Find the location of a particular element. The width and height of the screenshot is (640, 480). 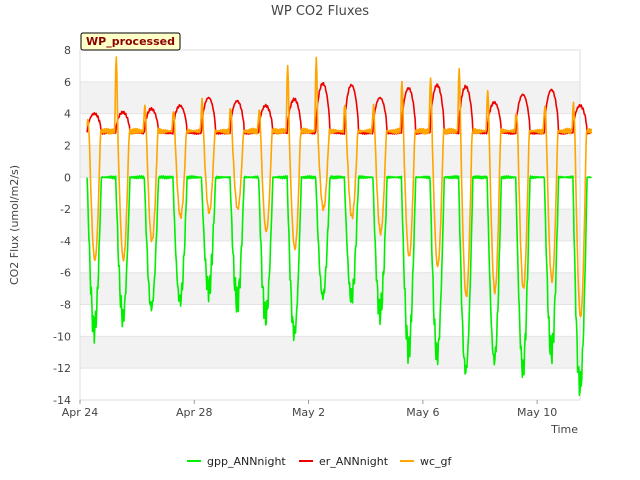

y-tick-label: 0 is located at coordinates (67, 177).